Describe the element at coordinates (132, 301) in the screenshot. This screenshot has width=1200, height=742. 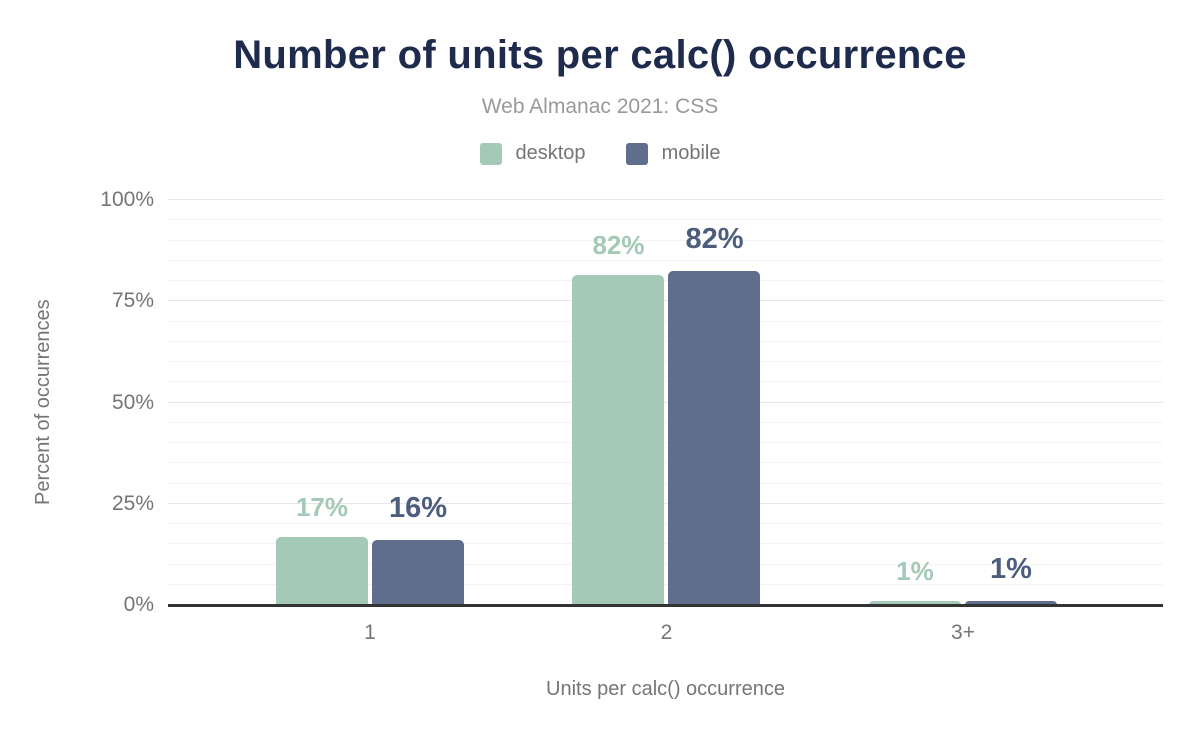
I see `y-axis-tick-75: 75%` at that location.